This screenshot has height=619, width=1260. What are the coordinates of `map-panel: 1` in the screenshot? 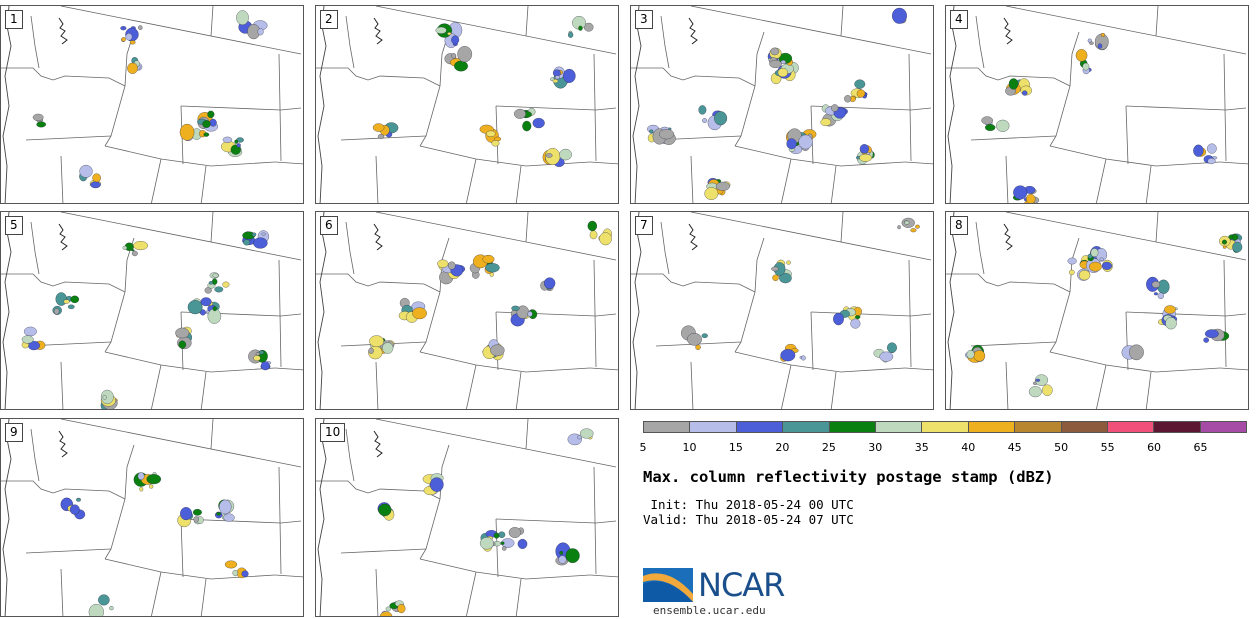 It's located at (152, 104).